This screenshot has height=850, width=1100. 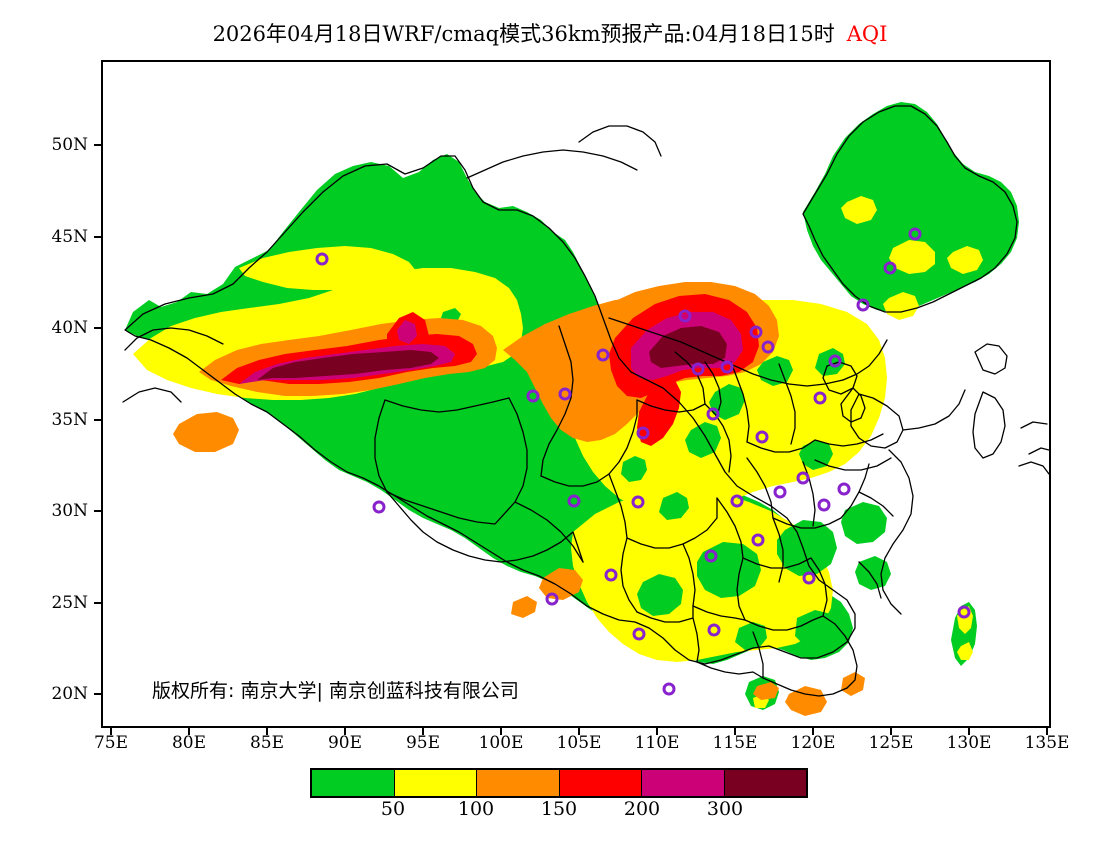 What do you see at coordinates (476, 809) in the screenshot?
I see `colorbar-tick-label: 100` at bounding box center [476, 809].